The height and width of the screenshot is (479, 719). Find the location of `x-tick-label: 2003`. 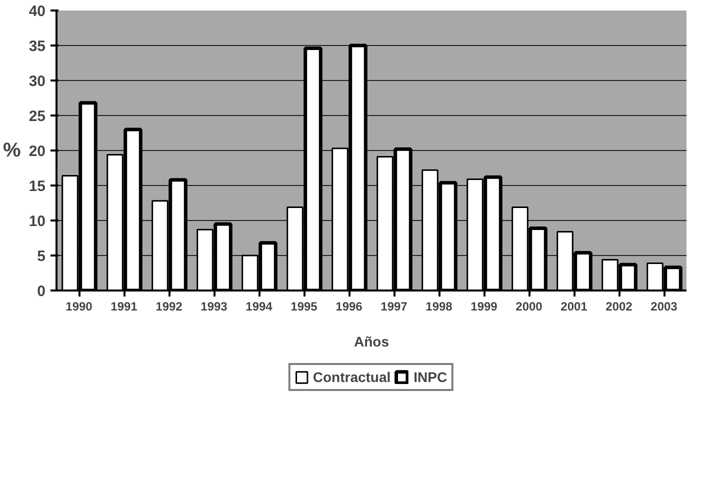

x-tick-label: 2003 is located at coordinates (664, 307).